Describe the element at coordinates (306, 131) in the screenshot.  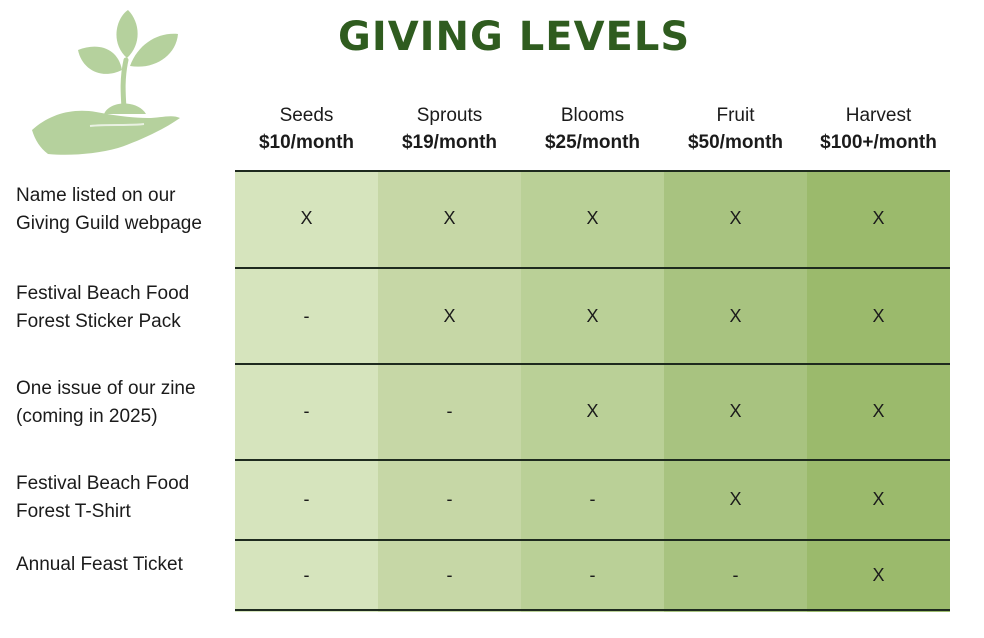
I see `tier-header-seeds: Seeds $10/month` at that location.